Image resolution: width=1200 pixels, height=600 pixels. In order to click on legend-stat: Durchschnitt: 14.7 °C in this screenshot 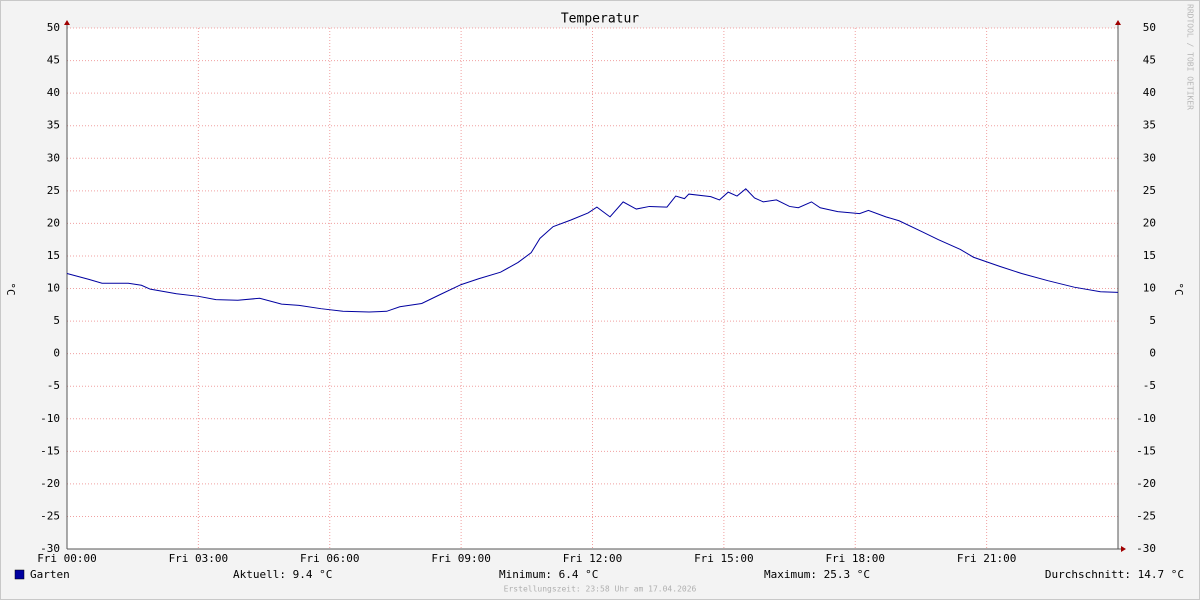, I will do `click(1114, 574)`.